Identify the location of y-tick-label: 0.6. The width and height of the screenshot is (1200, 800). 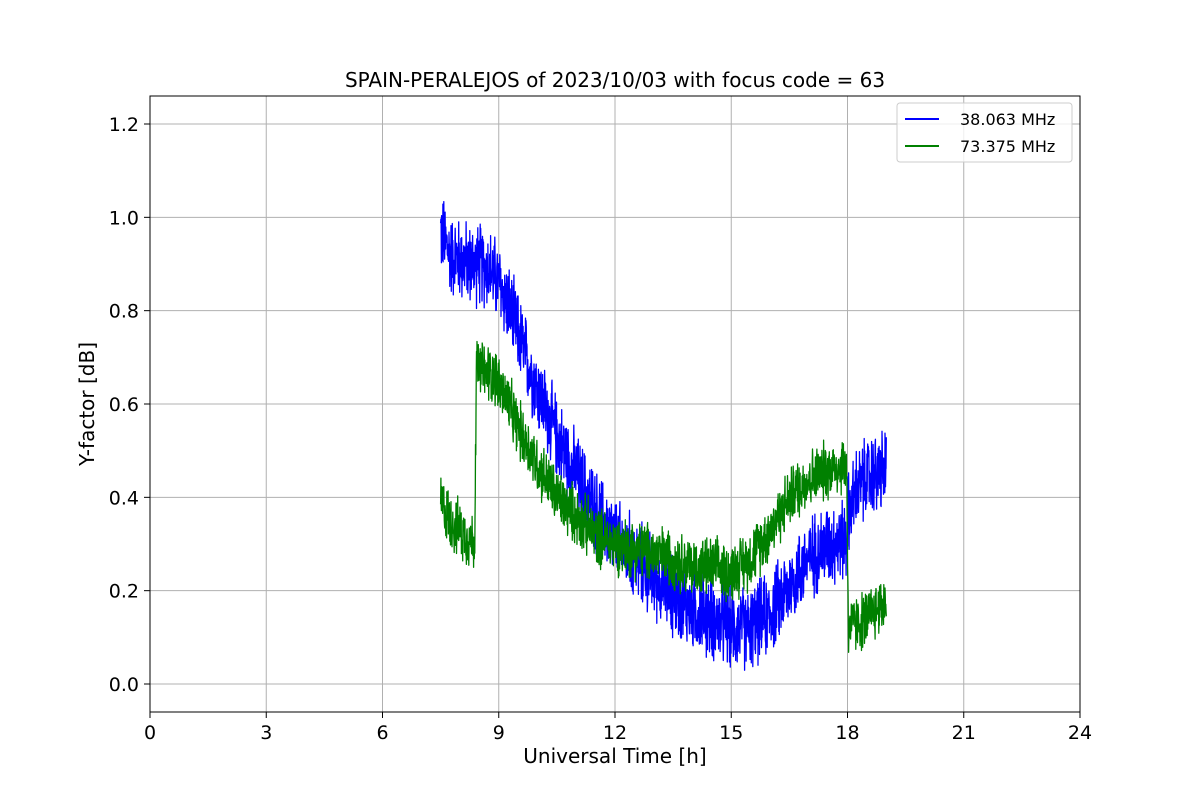
(124, 405).